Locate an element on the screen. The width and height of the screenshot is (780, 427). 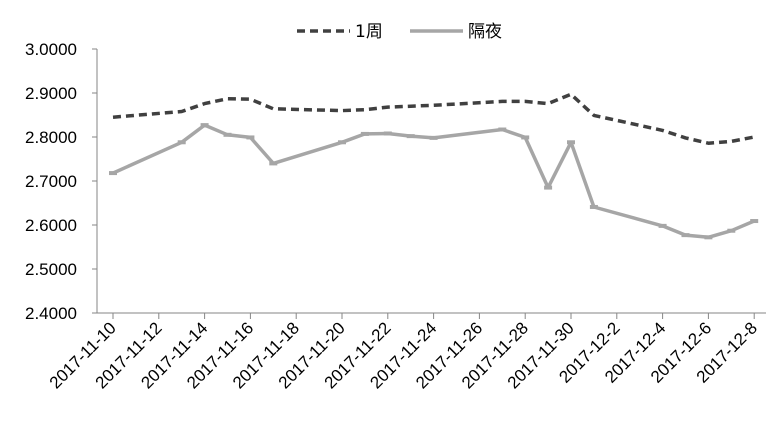
y-tick-label: 2.8000 is located at coordinates (51, 137).